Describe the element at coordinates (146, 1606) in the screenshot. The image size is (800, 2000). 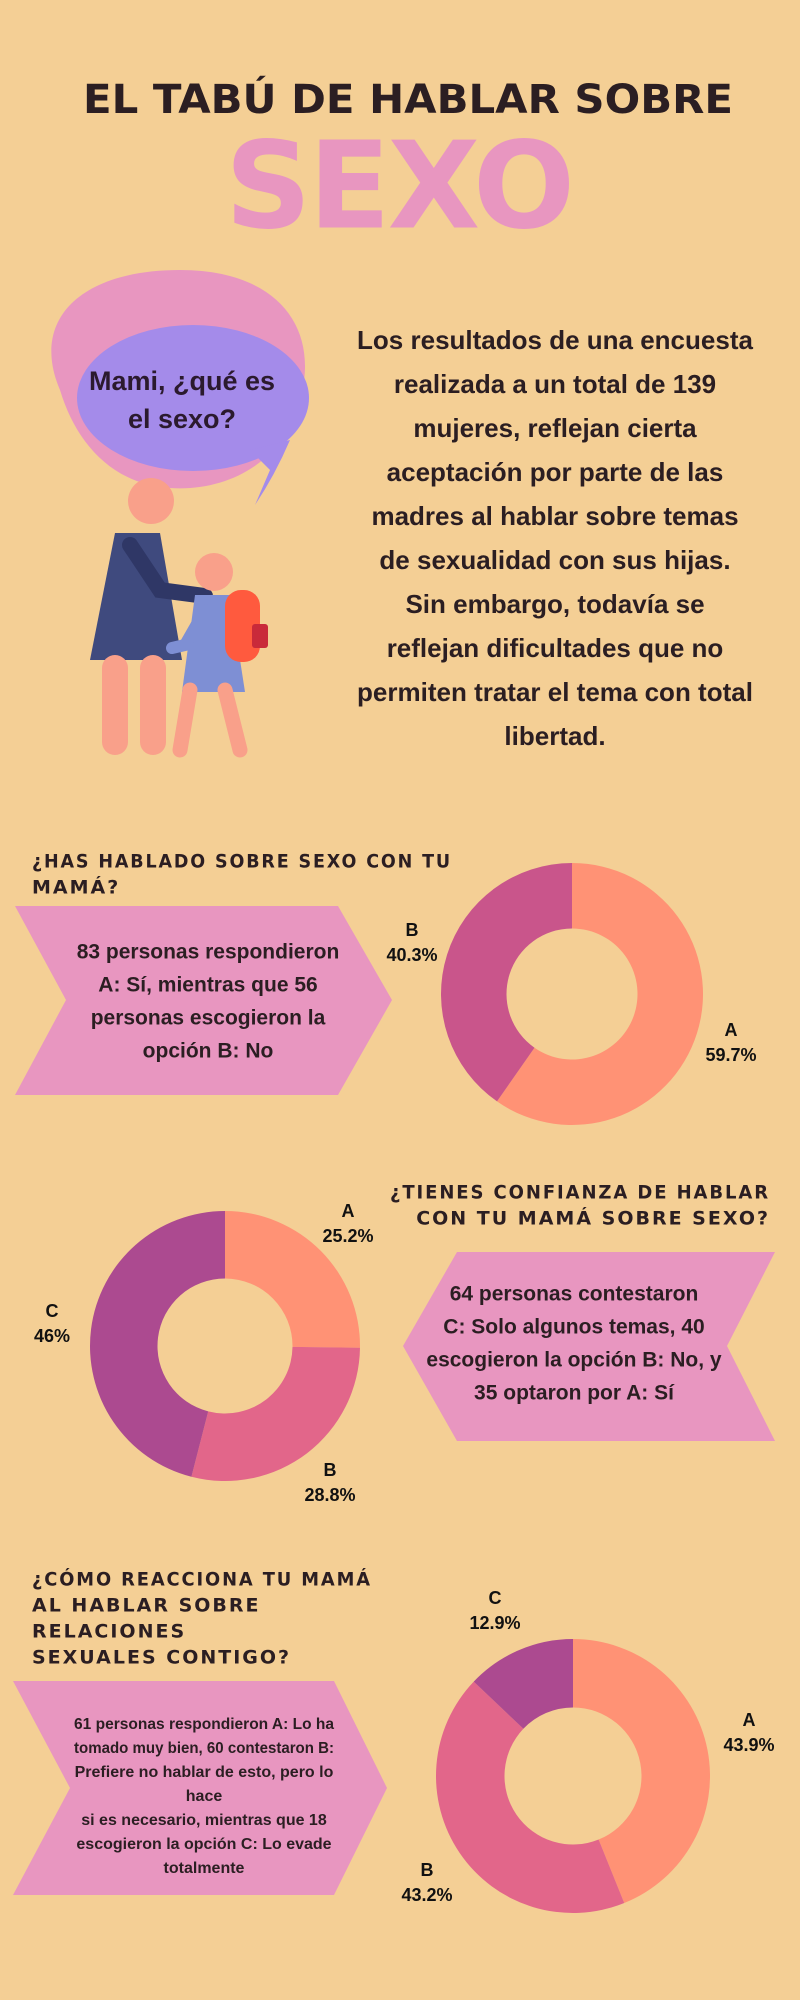
I see `section-heading: AL HABLAR SOBRE` at that location.